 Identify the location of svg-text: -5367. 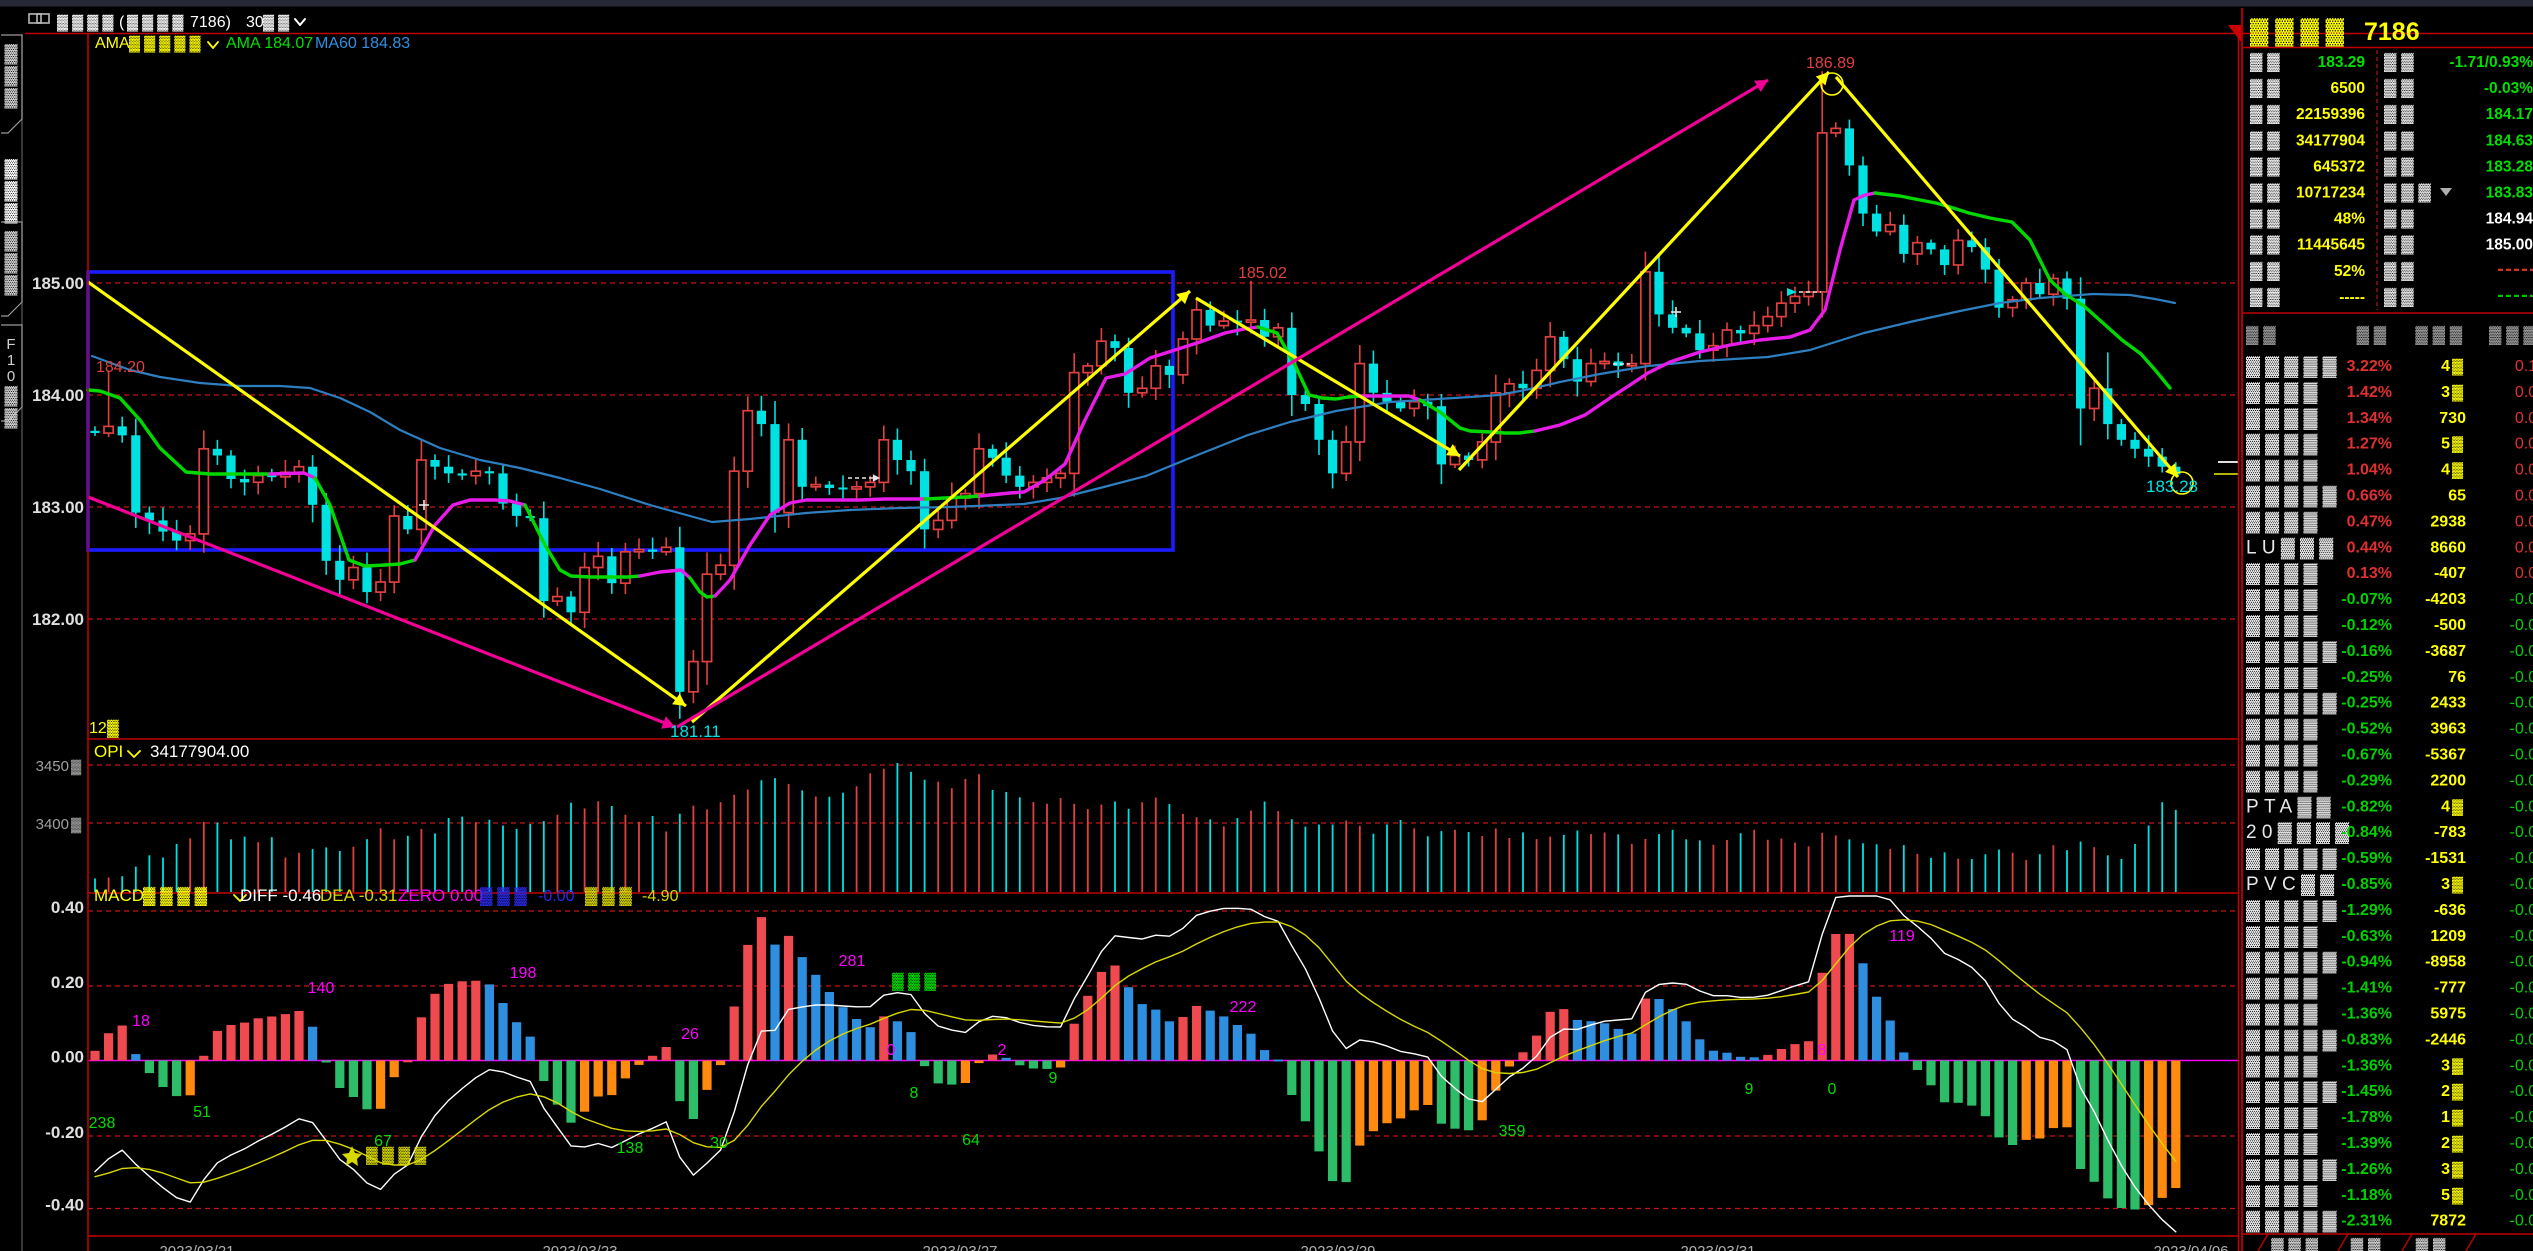
(2445, 755).